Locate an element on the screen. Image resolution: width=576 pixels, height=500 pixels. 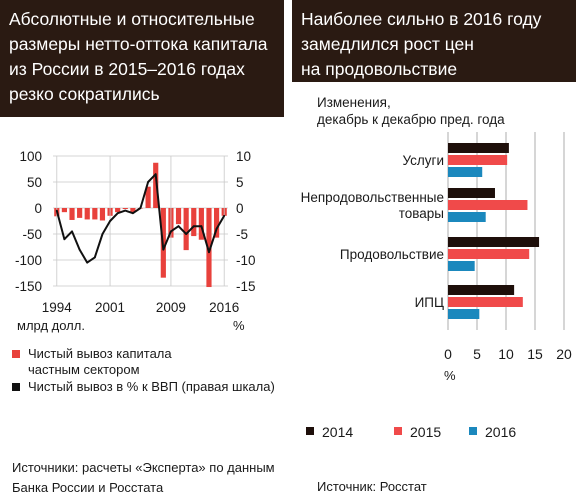
right-y-tick-label: 0 is located at coordinates (240, 208).